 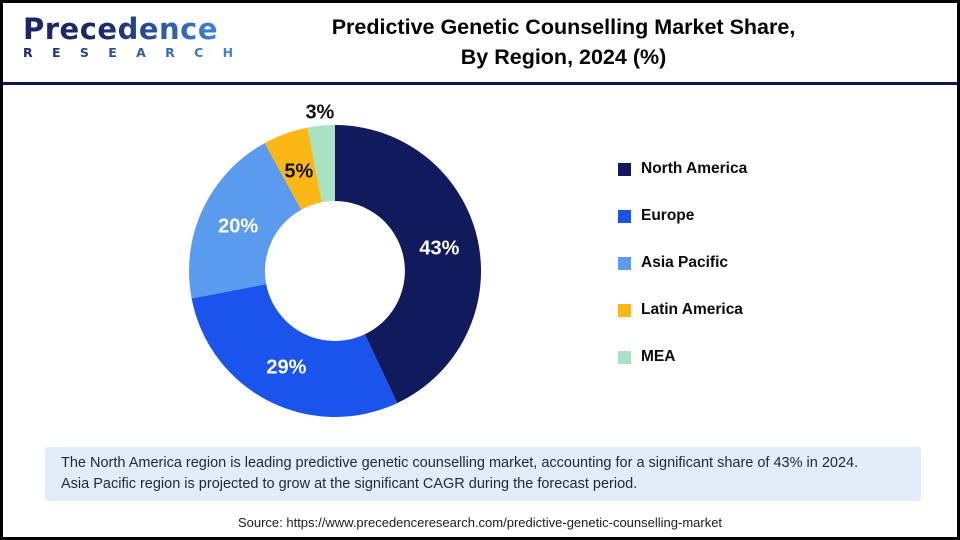 I want to click on legend-item-north-america: North America, so click(x=682, y=169).